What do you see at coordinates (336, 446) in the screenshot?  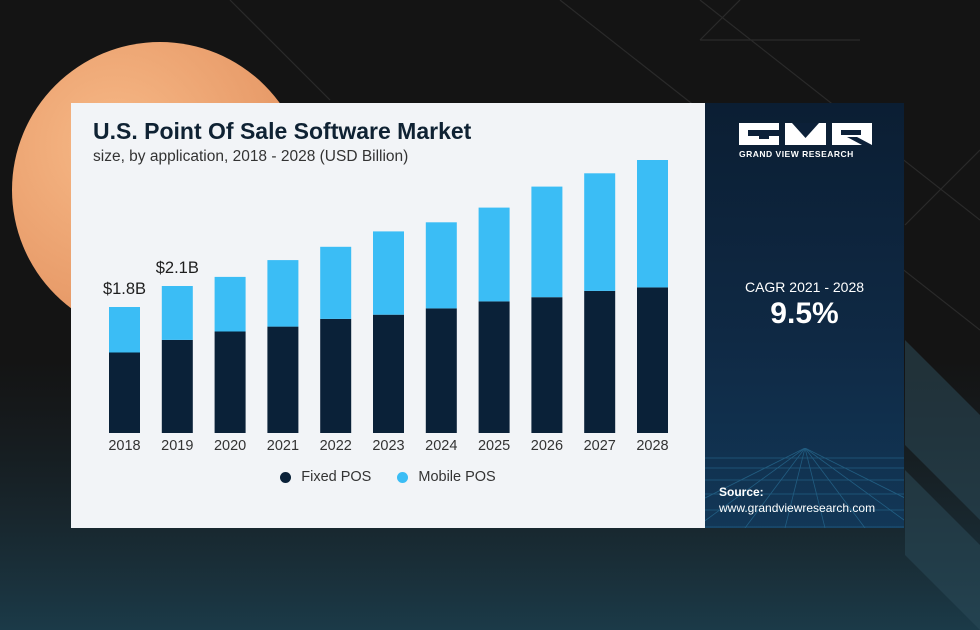 I see `x-tick-label-2022: 2022` at bounding box center [336, 446].